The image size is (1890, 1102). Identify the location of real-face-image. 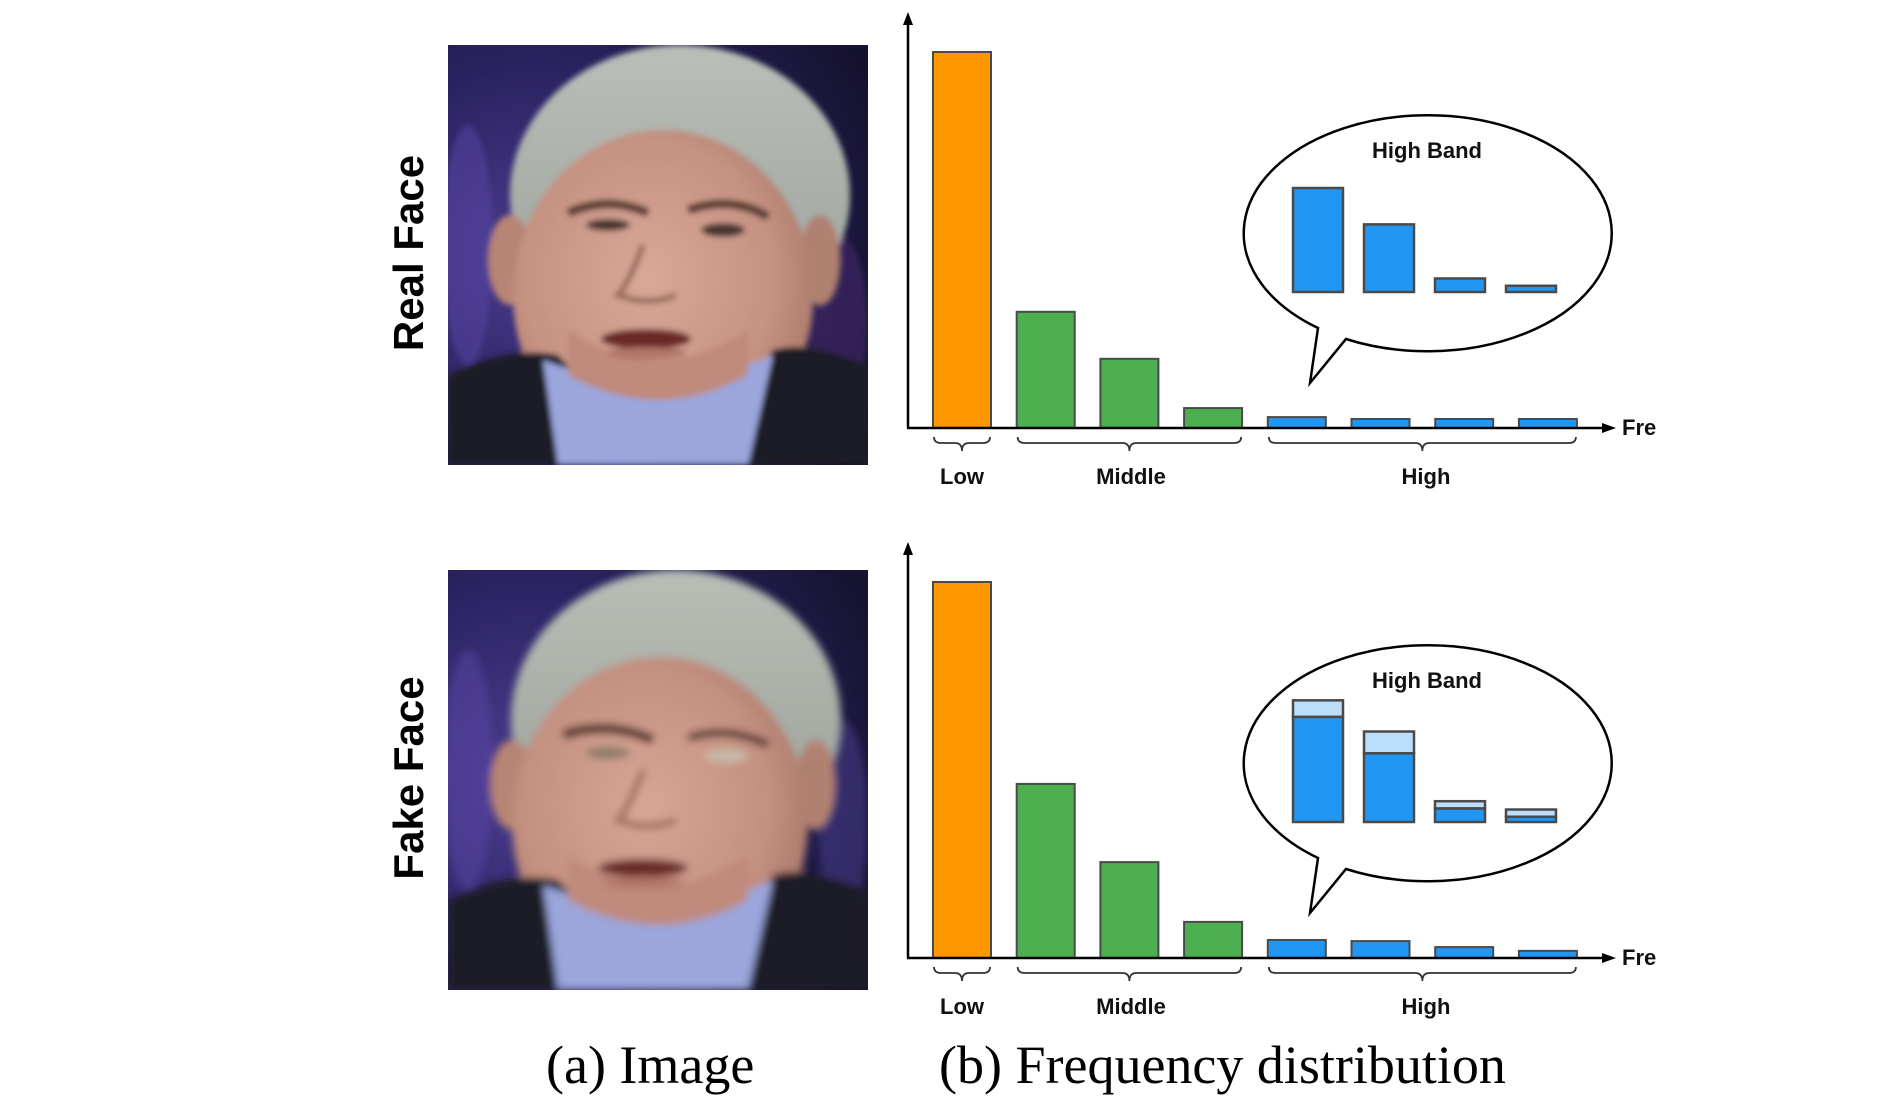
(658, 255).